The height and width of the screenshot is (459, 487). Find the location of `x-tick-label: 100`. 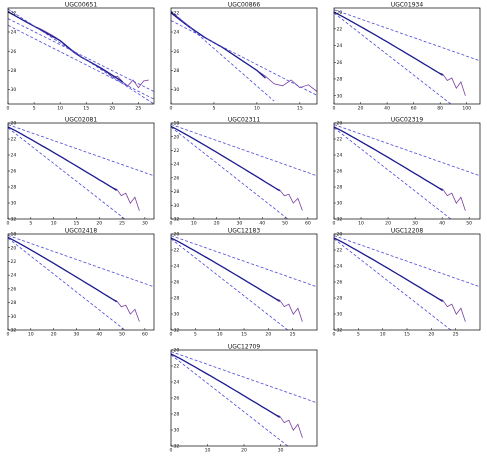

x-tick-label: 100 is located at coordinates (466, 109).